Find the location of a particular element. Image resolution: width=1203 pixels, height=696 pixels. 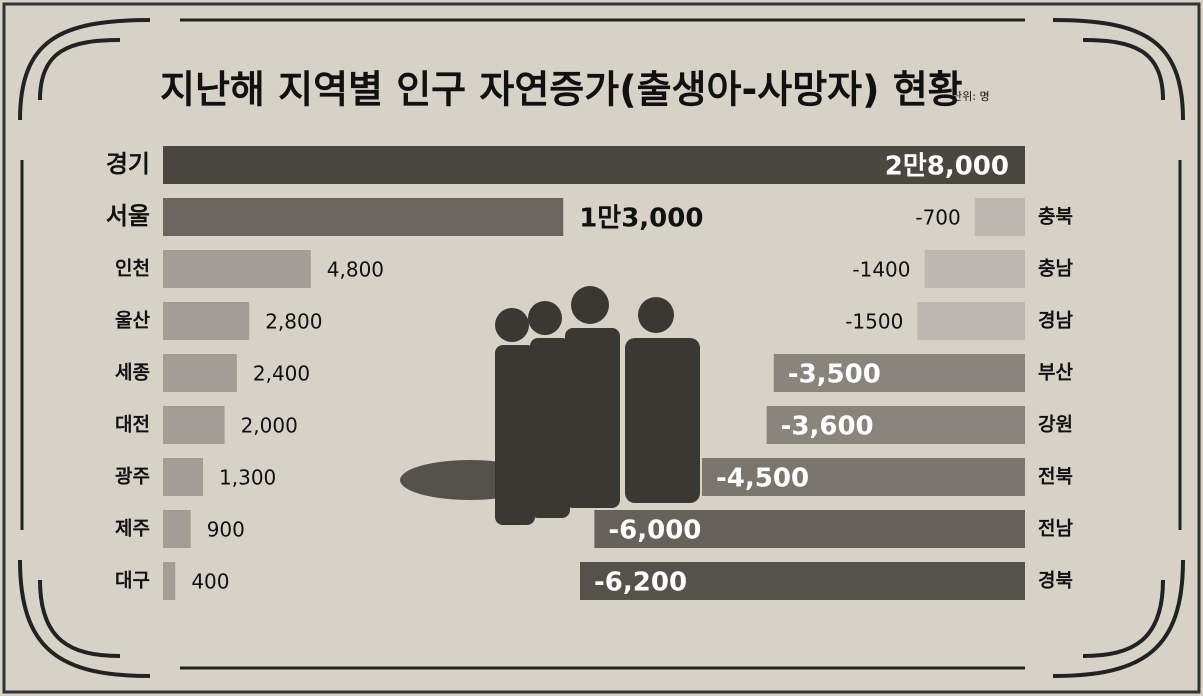

category-label: 제주 is located at coordinates (132, 529).